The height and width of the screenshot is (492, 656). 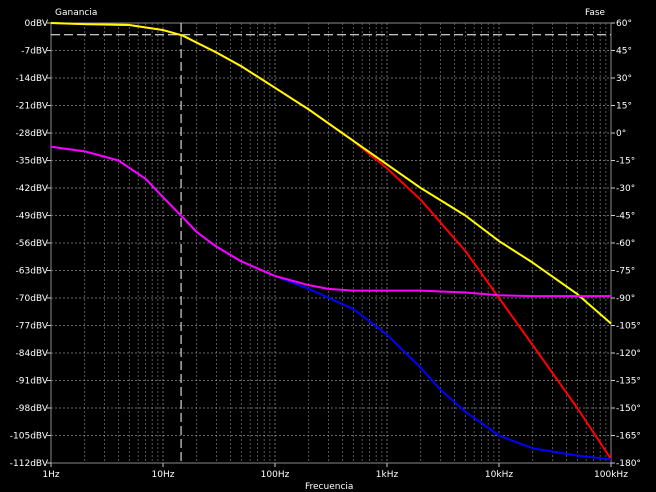 What do you see at coordinates (628, 327) in the screenshot?
I see `y-right-tick-label: -105°` at bounding box center [628, 327].